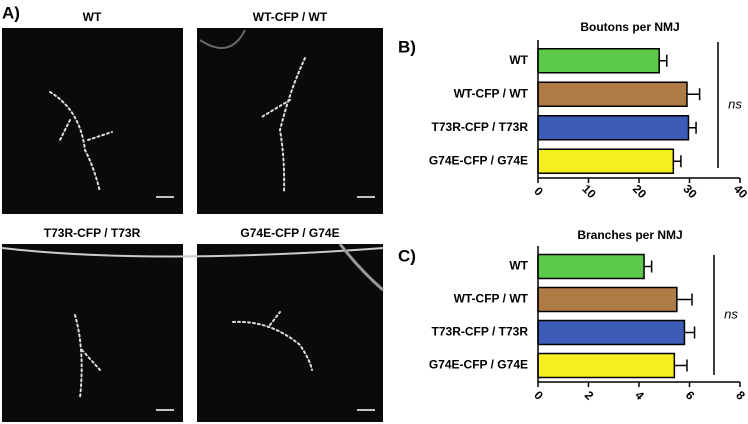 Image resolution: width=748 pixels, height=424 pixels. Describe the element at coordinates (407, 255) in the screenshot. I see `panel-label: C)` at that location.